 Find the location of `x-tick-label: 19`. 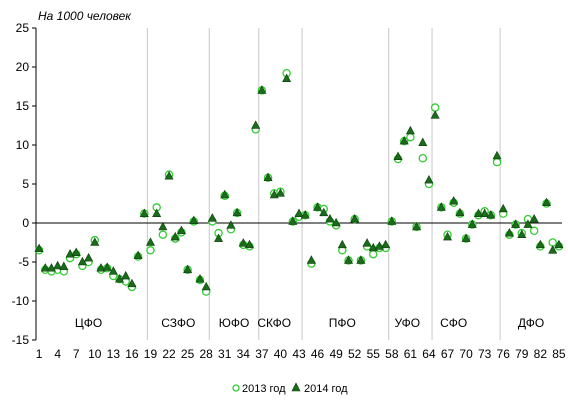

x-tick-label: 19 is located at coordinates (151, 354).